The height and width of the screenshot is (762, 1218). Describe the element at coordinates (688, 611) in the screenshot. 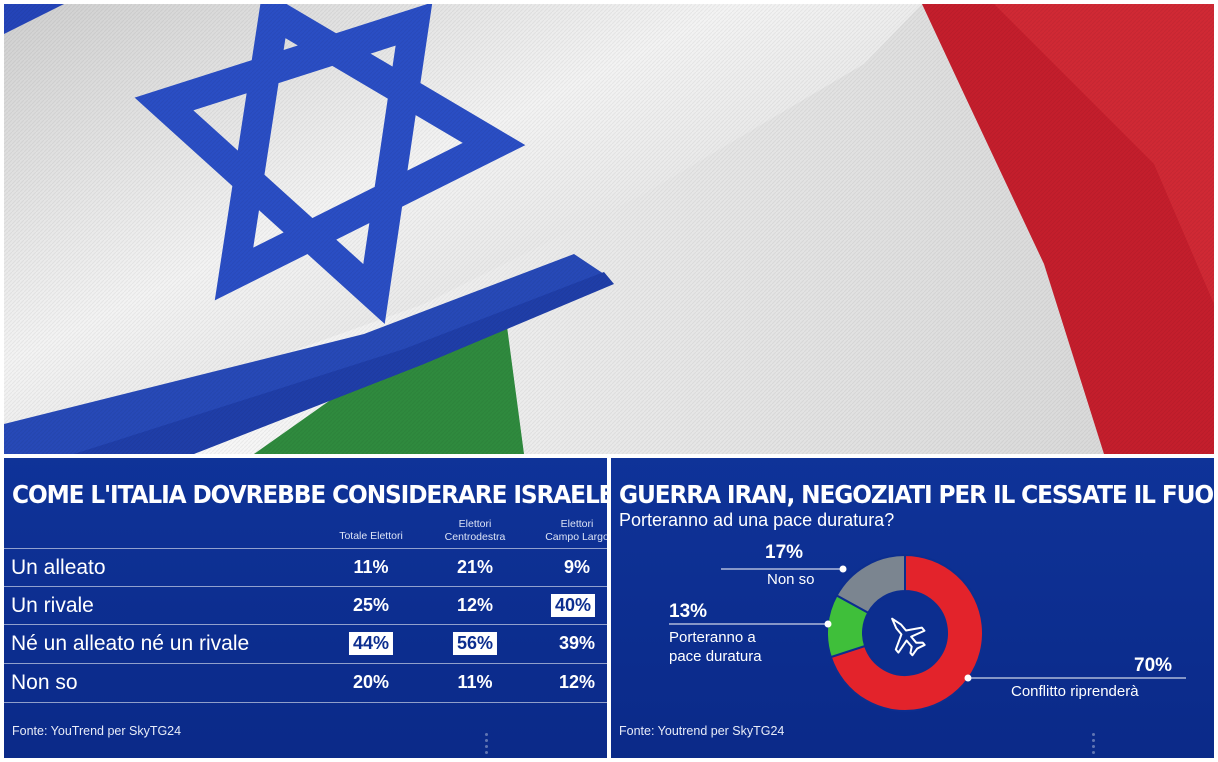

I see `label-pace-pct: 13%` at that location.